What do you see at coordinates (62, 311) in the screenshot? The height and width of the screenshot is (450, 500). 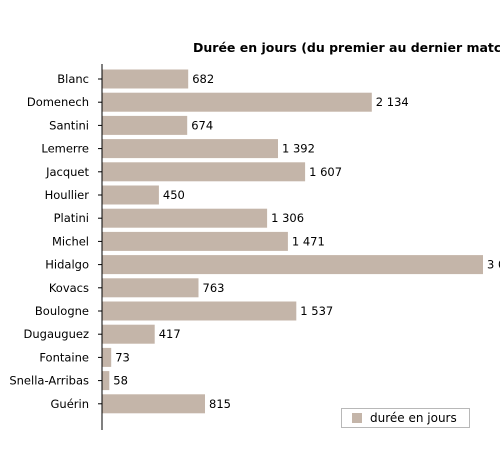 I see `category-label-10: Boulogne` at bounding box center [62, 311].